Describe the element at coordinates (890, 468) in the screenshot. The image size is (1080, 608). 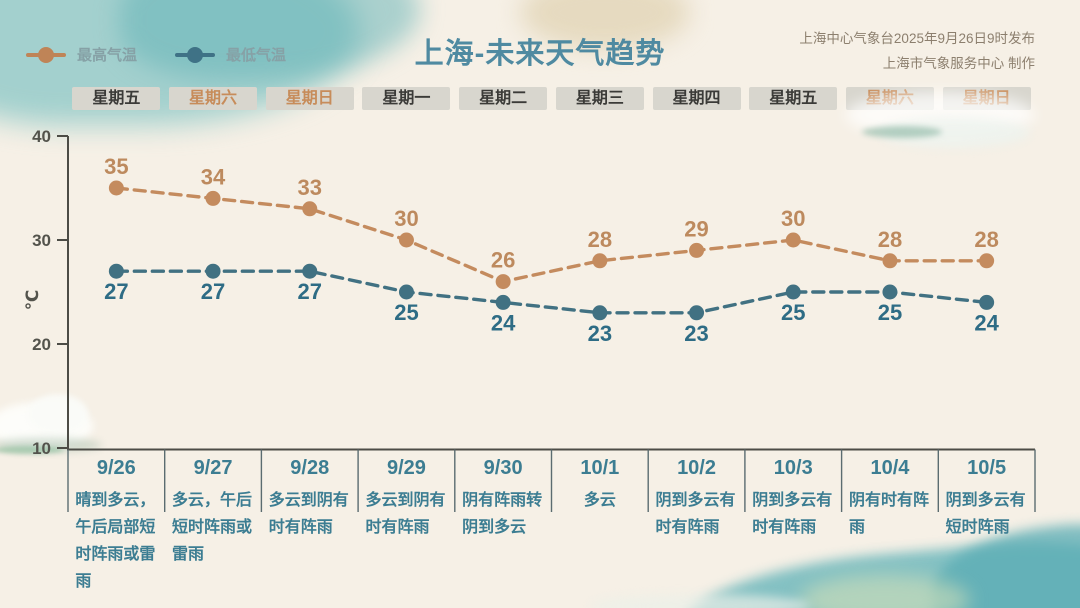
I see `date-label: 10/4` at that location.